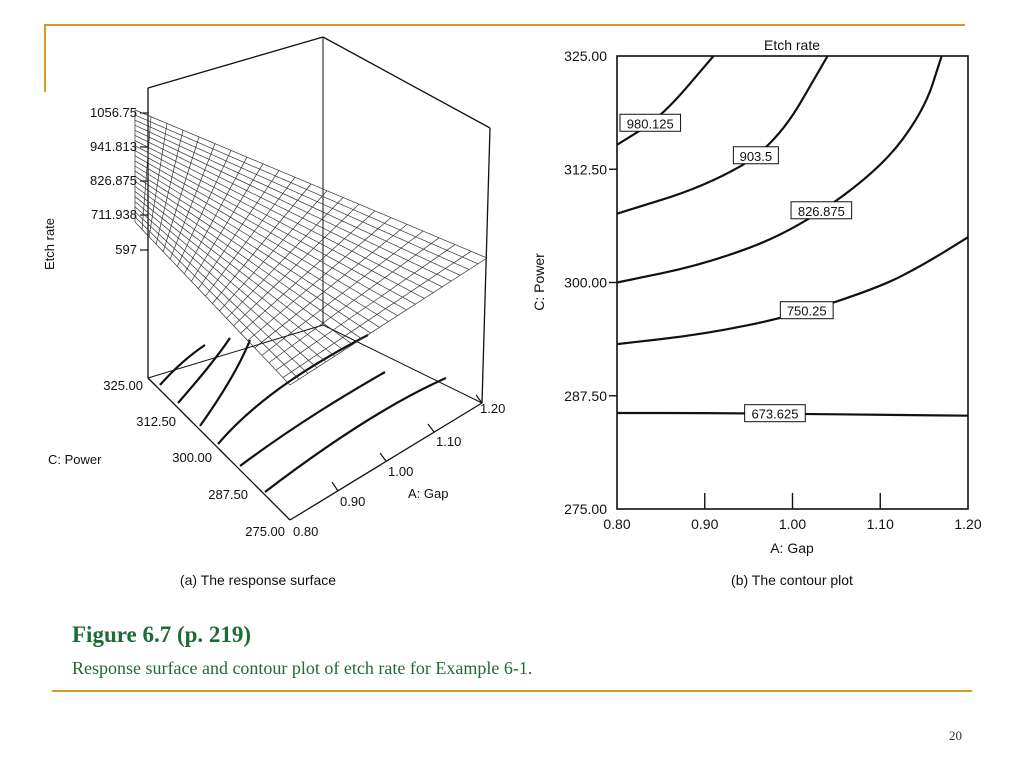 The height and width of the screenshot is (768, 1024). I want to click on z-tick-label: 941.813, so click(113, 146).